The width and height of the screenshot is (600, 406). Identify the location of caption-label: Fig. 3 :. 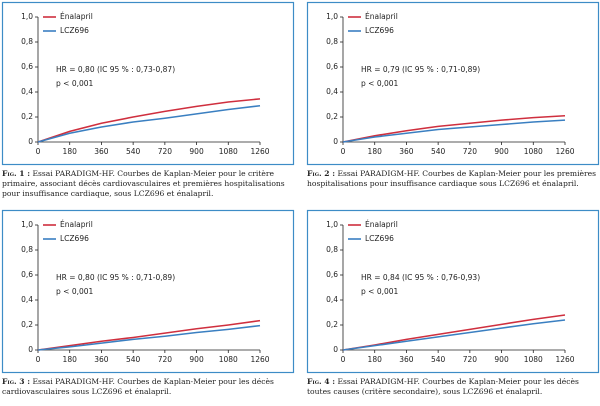
(16, 381).